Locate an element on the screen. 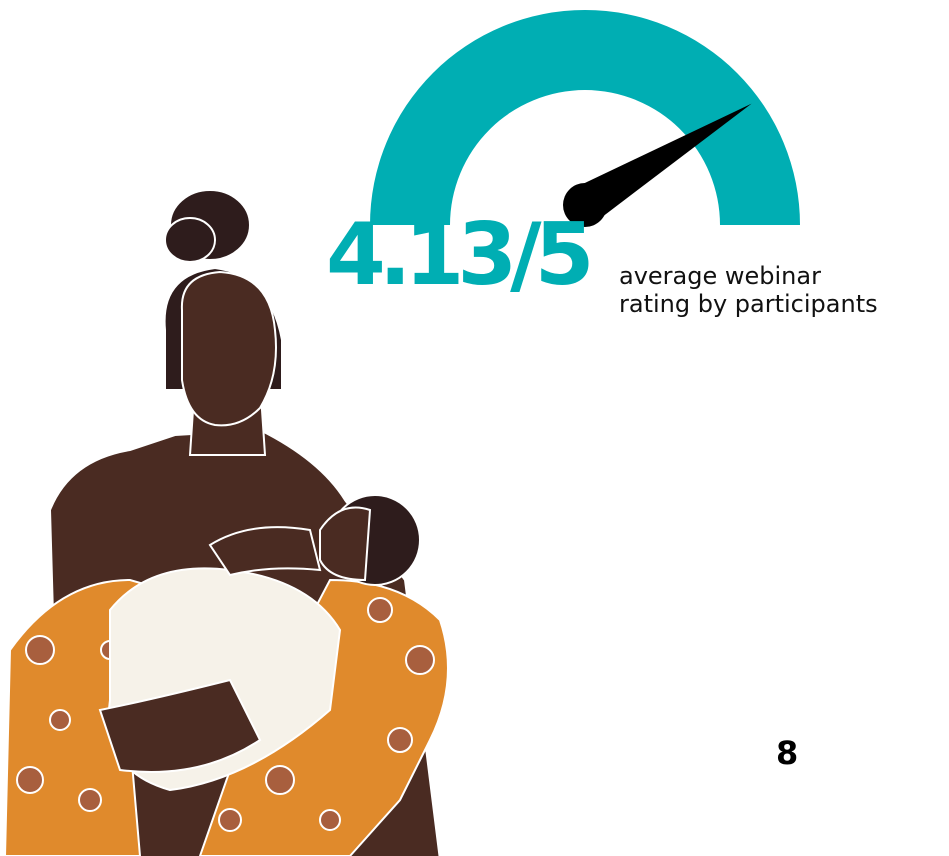  gauge-arc is located at coordinates (585, 117).